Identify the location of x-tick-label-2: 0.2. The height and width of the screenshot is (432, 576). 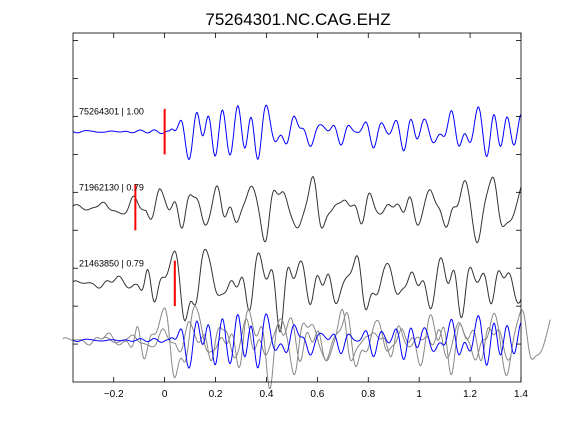
(216, 394).